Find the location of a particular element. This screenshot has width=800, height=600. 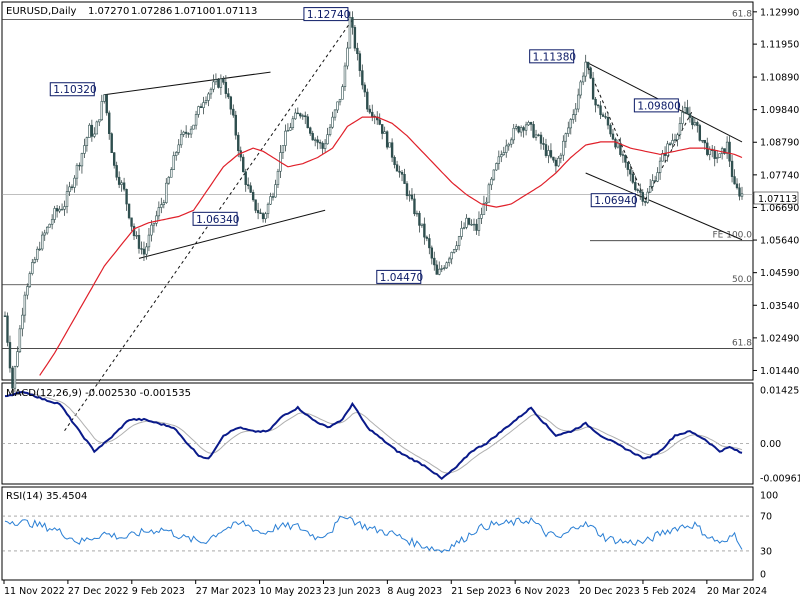

date-tick-label: 5 Feb 2024 is located at coordinates (669, 591).